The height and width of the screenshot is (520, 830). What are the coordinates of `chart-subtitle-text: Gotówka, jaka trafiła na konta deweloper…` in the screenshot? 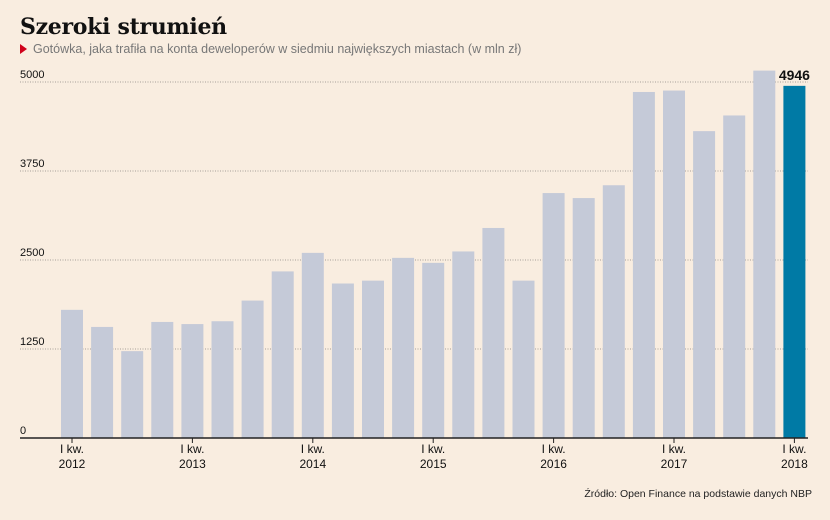 It's located at (277, 49).